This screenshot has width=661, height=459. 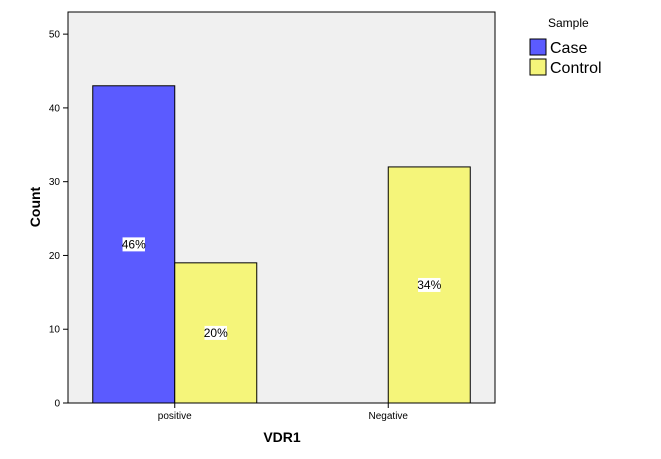 I want to click on y-tick-label: 40, so click(x=55, y=108).